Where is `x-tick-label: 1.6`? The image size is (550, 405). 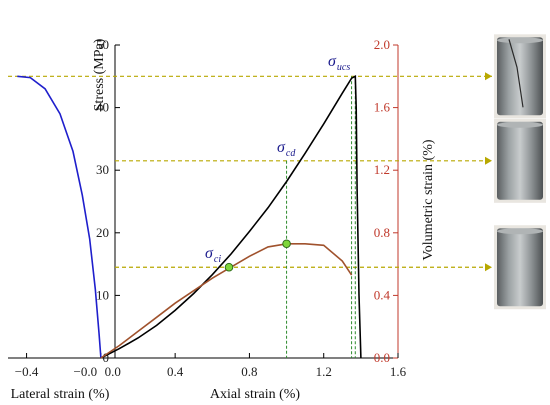
x-tick-label: 1.6 is located at coordinates (398, 371).